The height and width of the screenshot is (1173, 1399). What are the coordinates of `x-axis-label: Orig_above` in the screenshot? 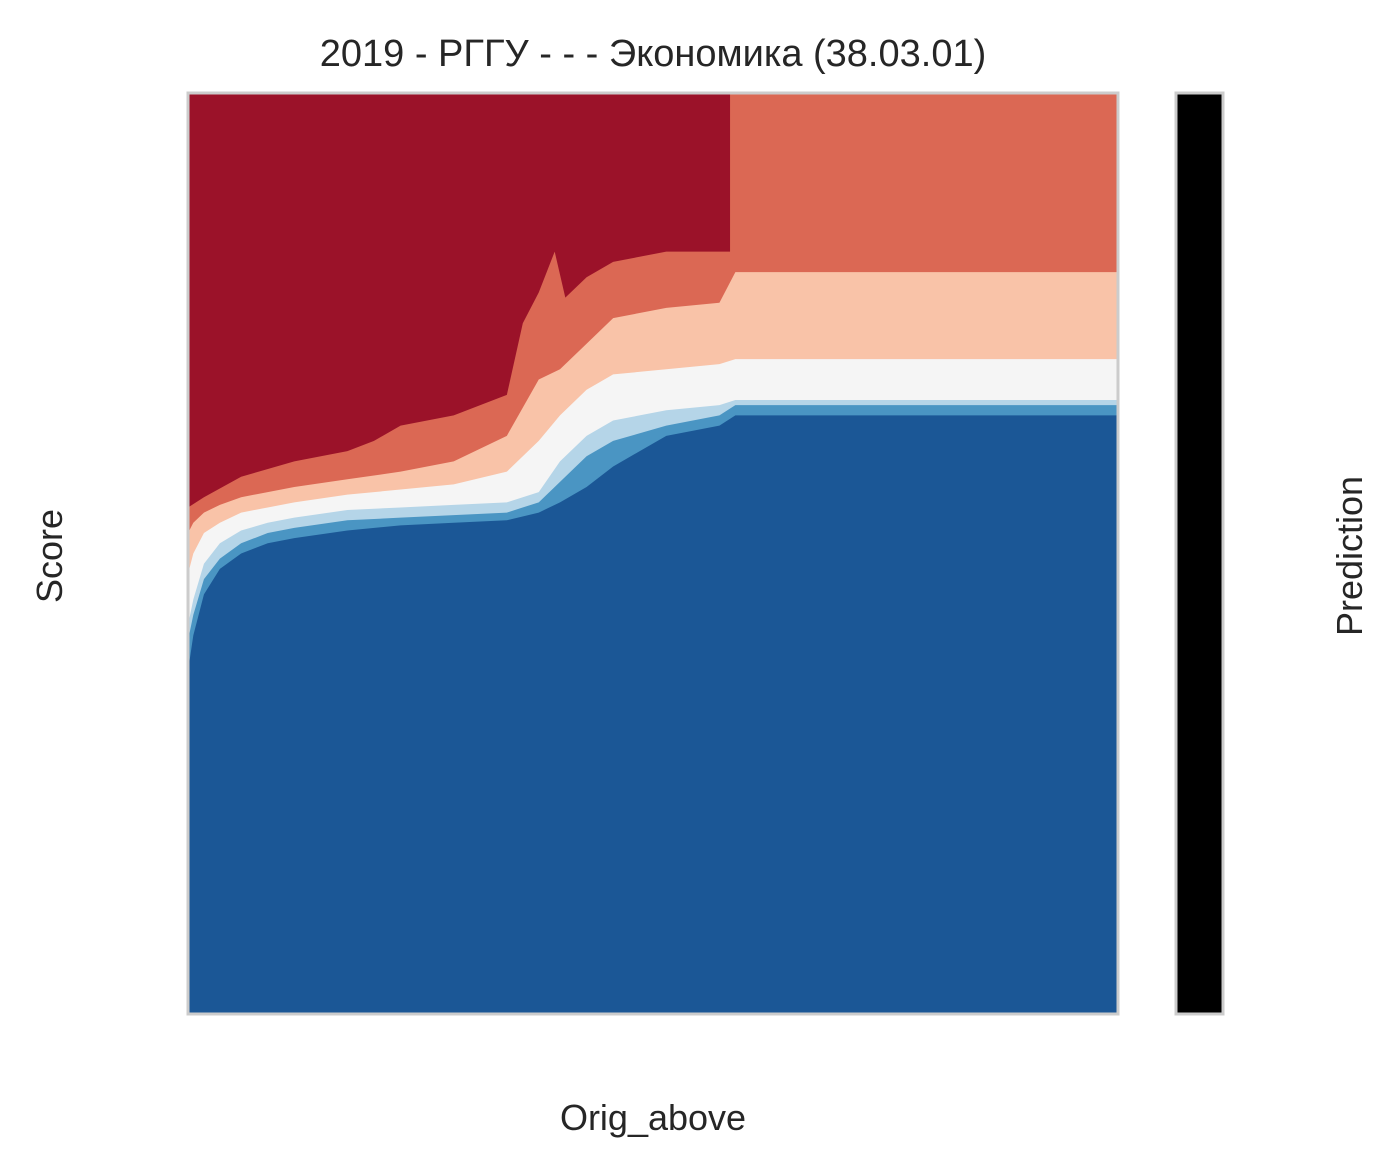 It's located at (653, 1117).